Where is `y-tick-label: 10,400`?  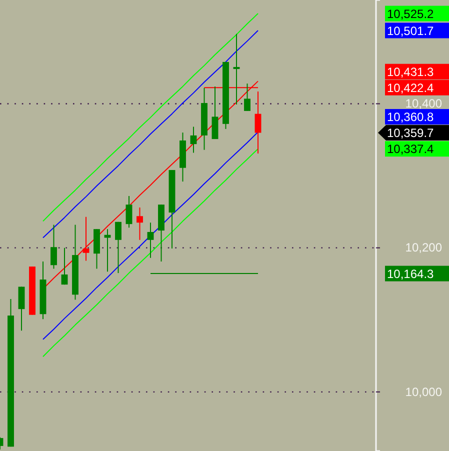 y-tick-label: 10,400 is located at coordinates (423, 103).